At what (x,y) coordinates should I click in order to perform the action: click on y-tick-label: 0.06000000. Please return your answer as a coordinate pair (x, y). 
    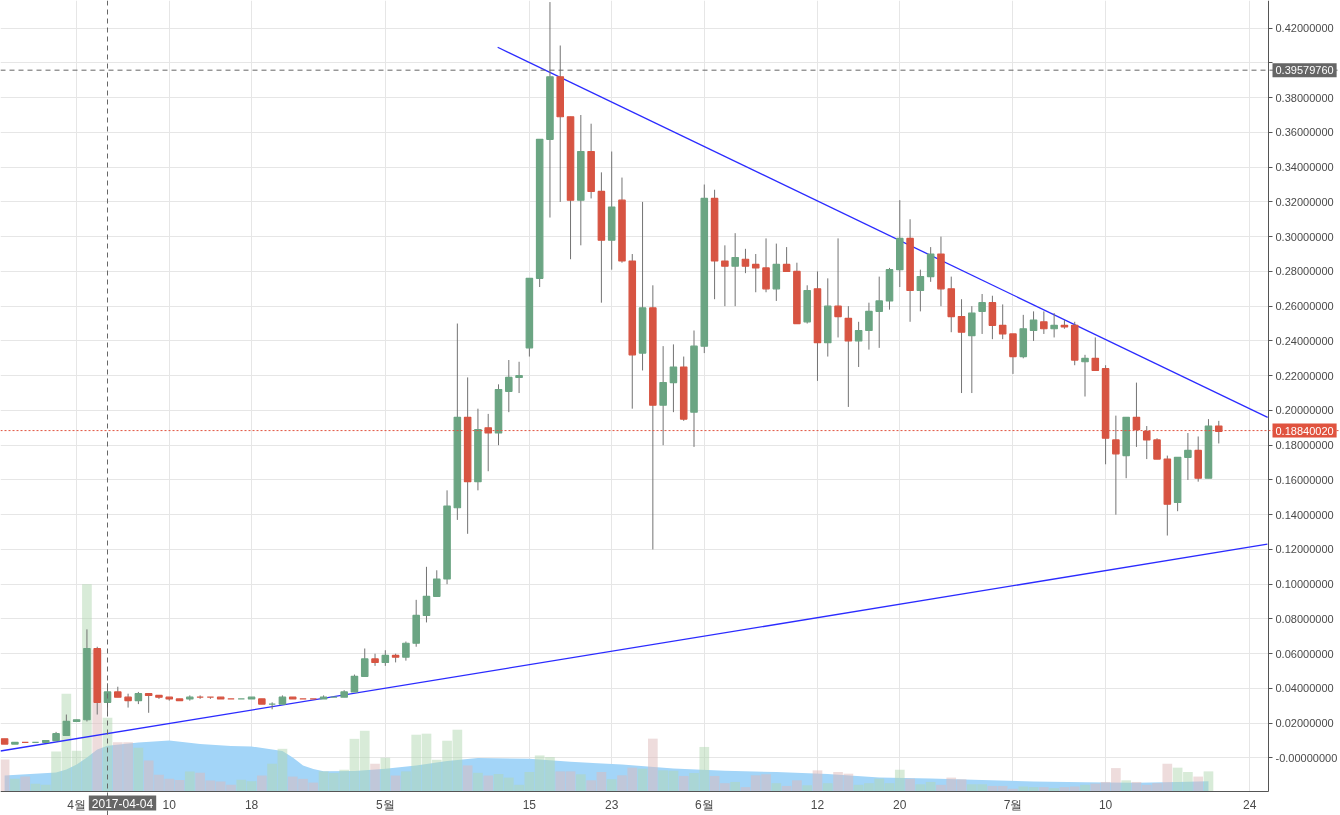
    Looking at the image, I should click on (1304, 653).